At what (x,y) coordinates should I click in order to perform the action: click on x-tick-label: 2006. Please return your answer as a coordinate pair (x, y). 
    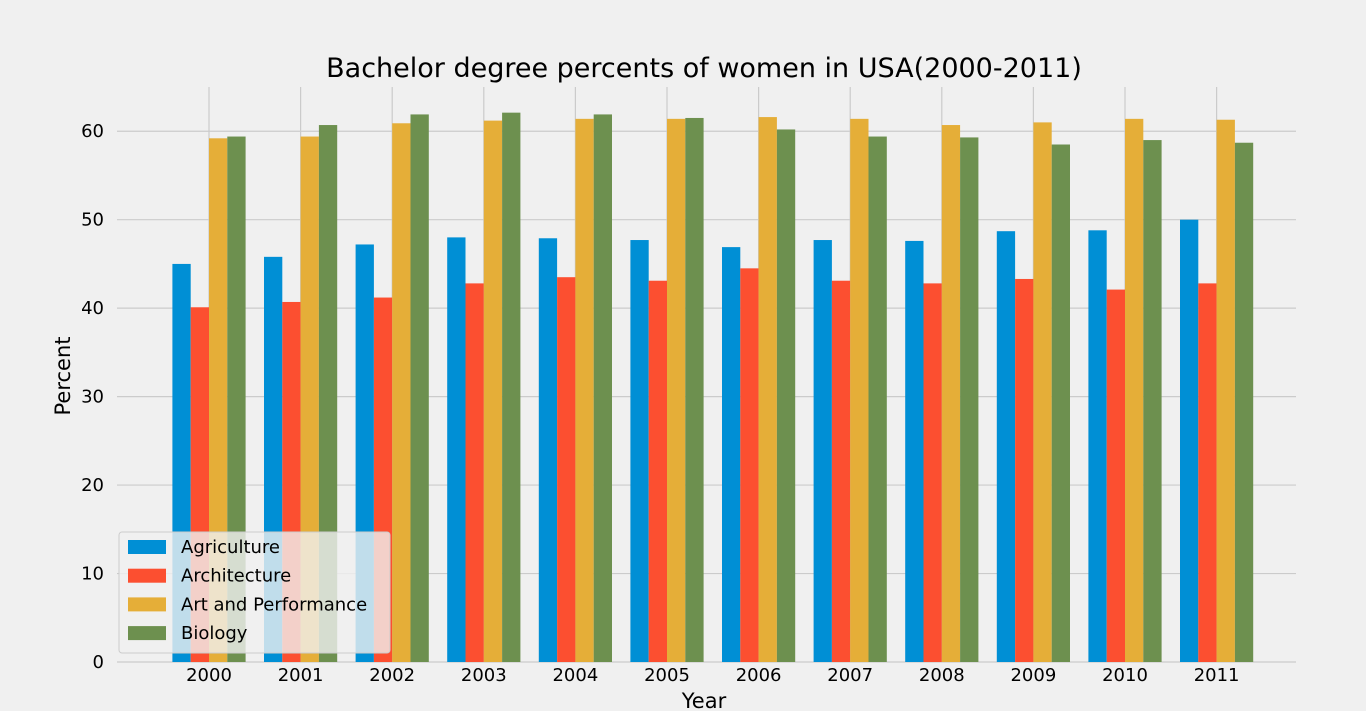
    Looking at the image, I should click on (759, 675).